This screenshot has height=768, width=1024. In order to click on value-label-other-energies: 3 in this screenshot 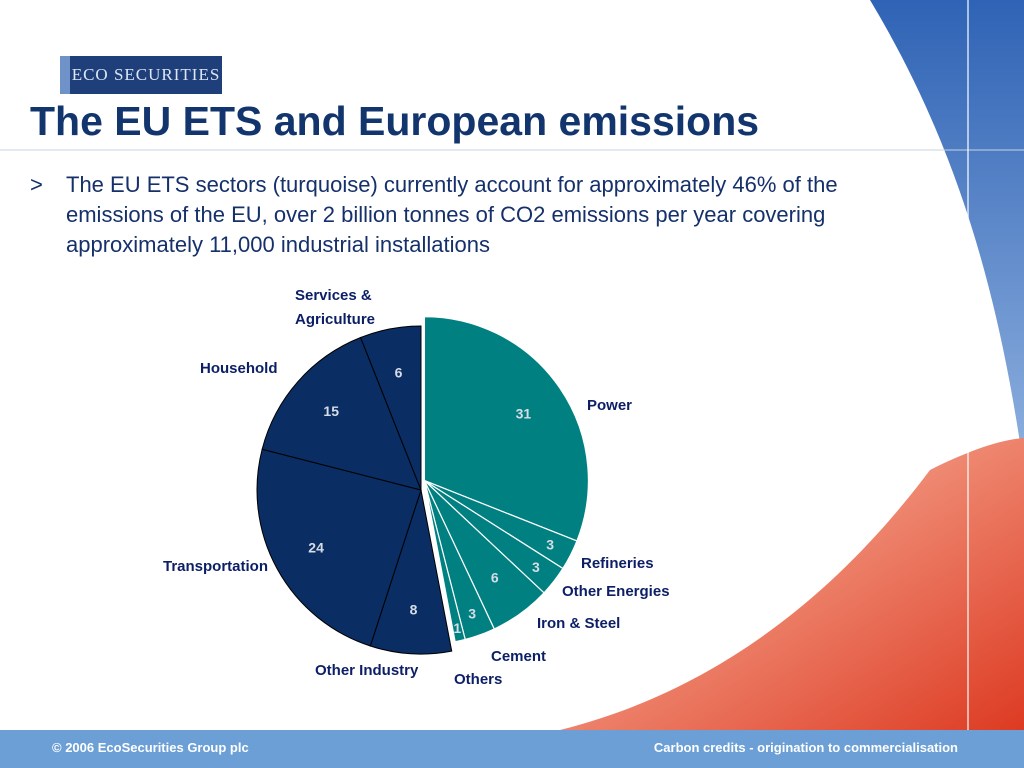, I will do `click(536, 567)`.